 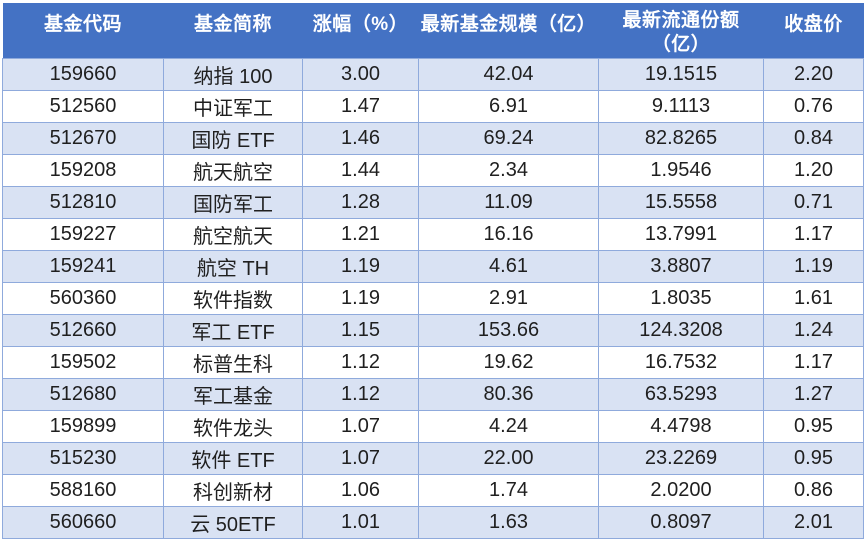 I want to click on column-header-shares: 最新流通份额（亿）, so click(x=681, y=30).